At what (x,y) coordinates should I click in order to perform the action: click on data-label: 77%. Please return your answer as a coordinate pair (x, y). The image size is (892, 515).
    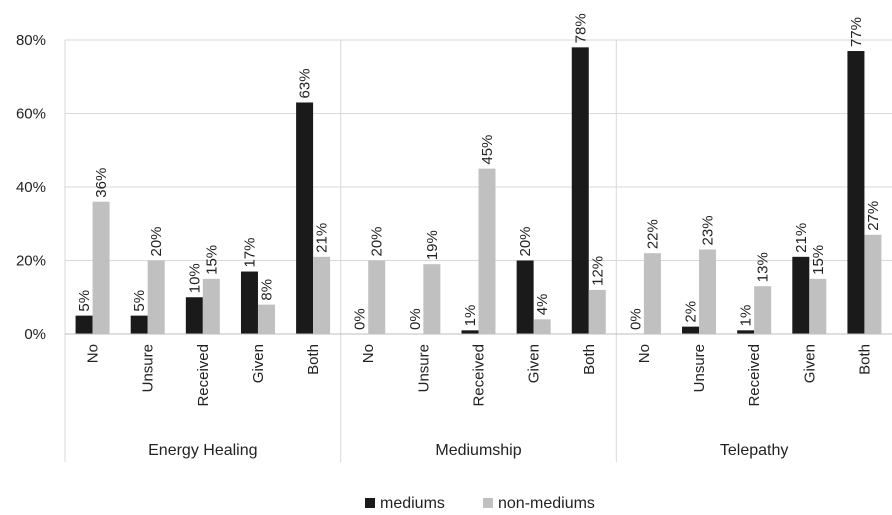
    Looking at the image, I should click on (856, 32).